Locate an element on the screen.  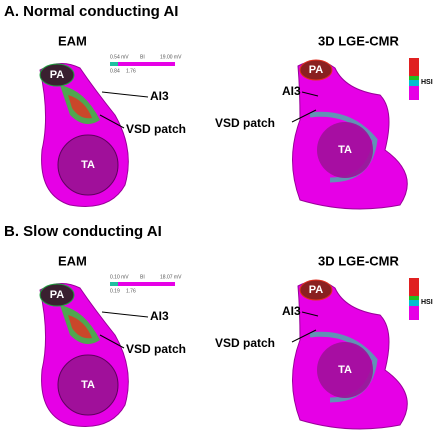
scale-label: 19.00 mV is located at coordinates (171, 57).